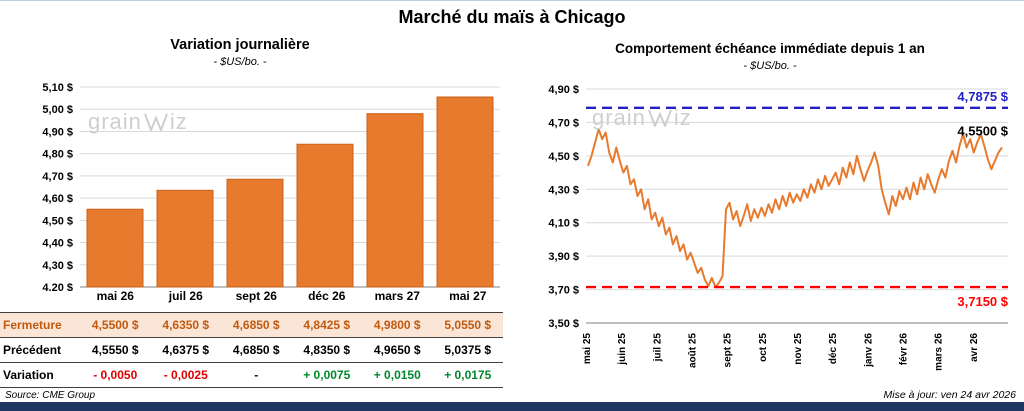 The height and width of the screenshot is (411, 1024). I want to click on variation-value: - 0,0025, so click(185, 375).